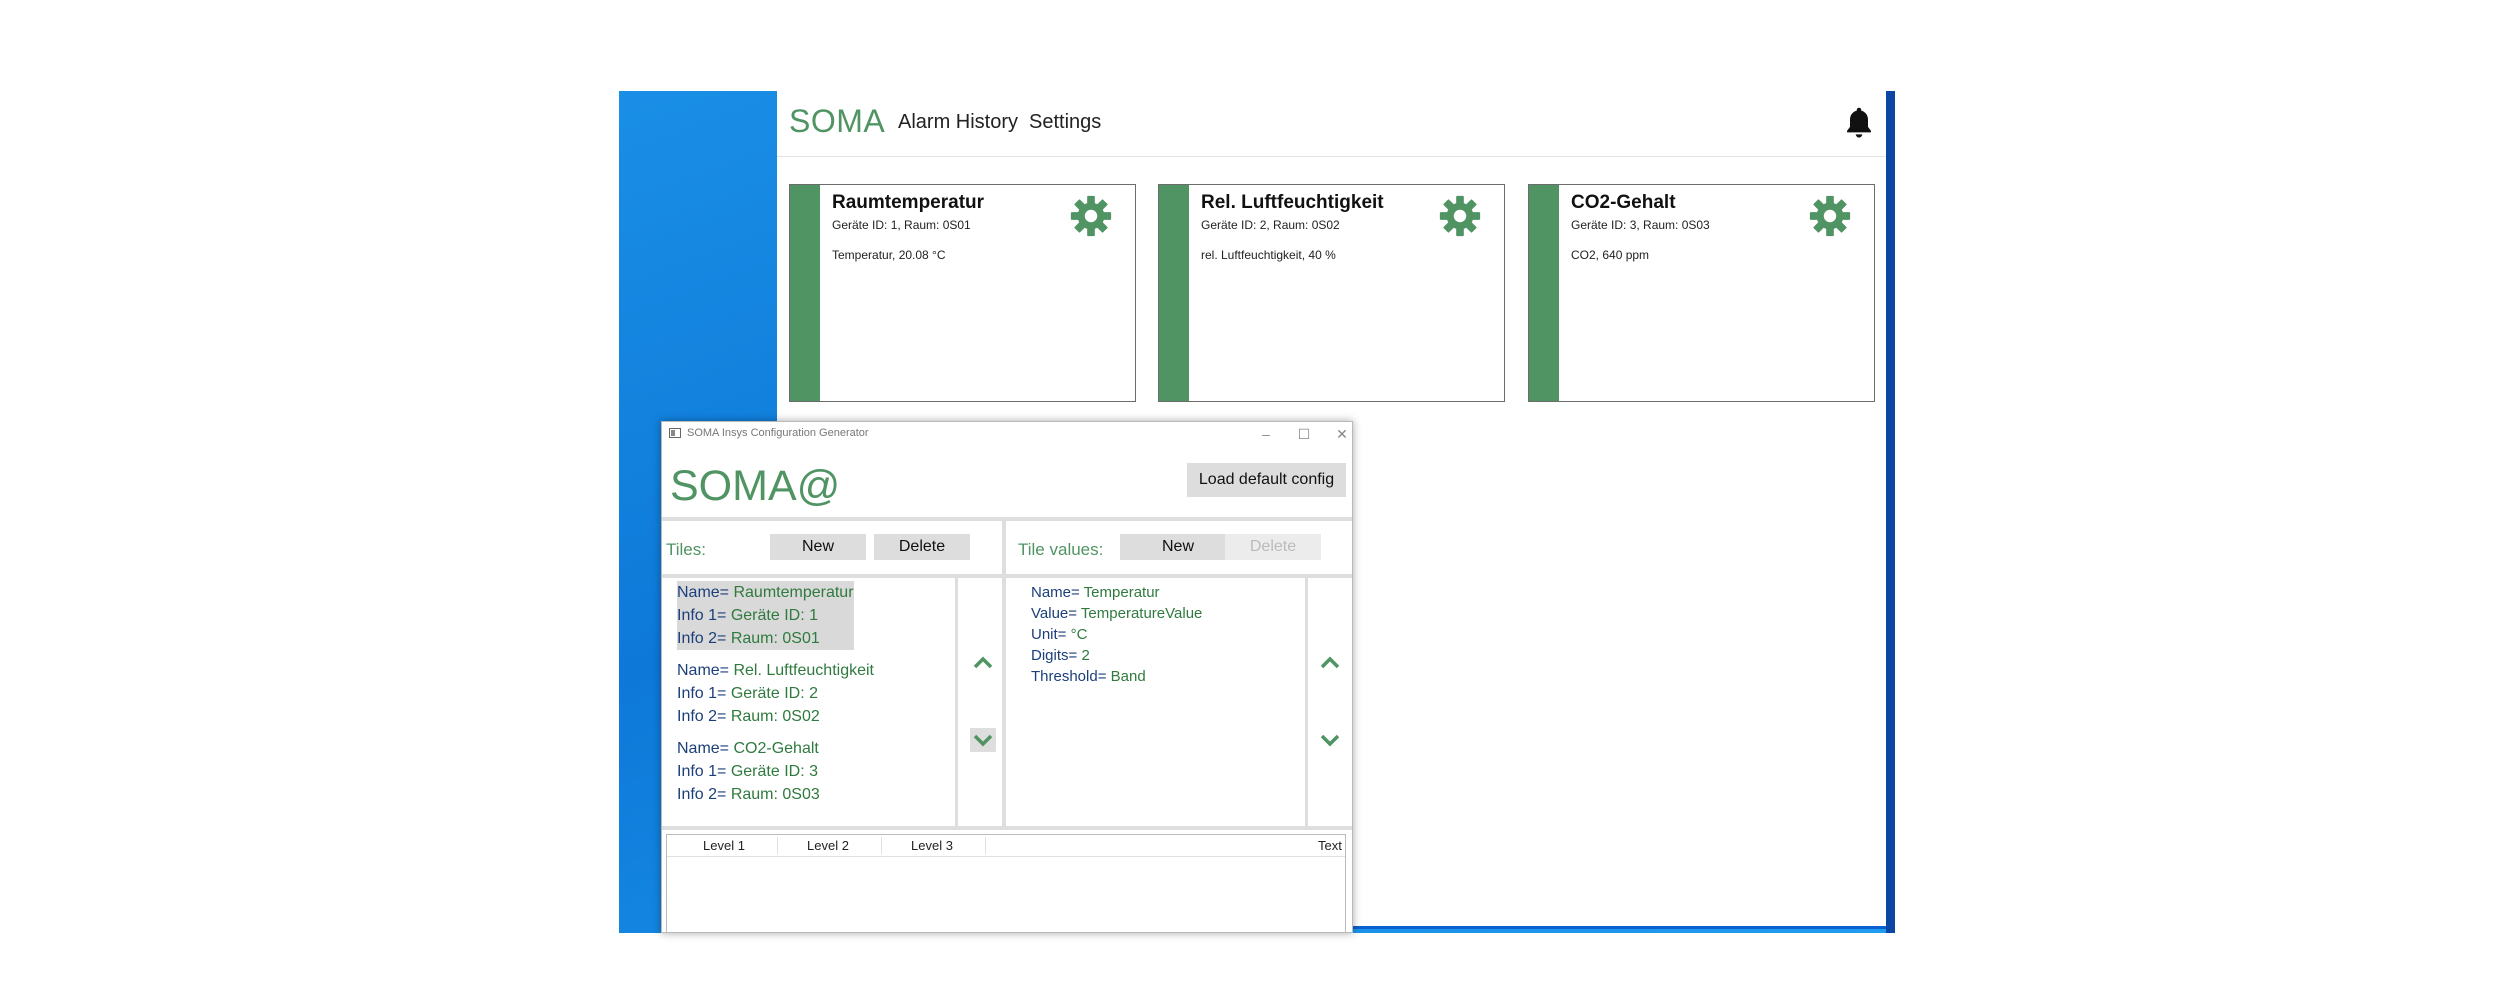 The width and height of the screenshot is (2500, 1000). What do you see at coordinates (908, 202) in the screenshot?
I see `tile-title: Raumtemperatur` at bounding box center [908, 202].